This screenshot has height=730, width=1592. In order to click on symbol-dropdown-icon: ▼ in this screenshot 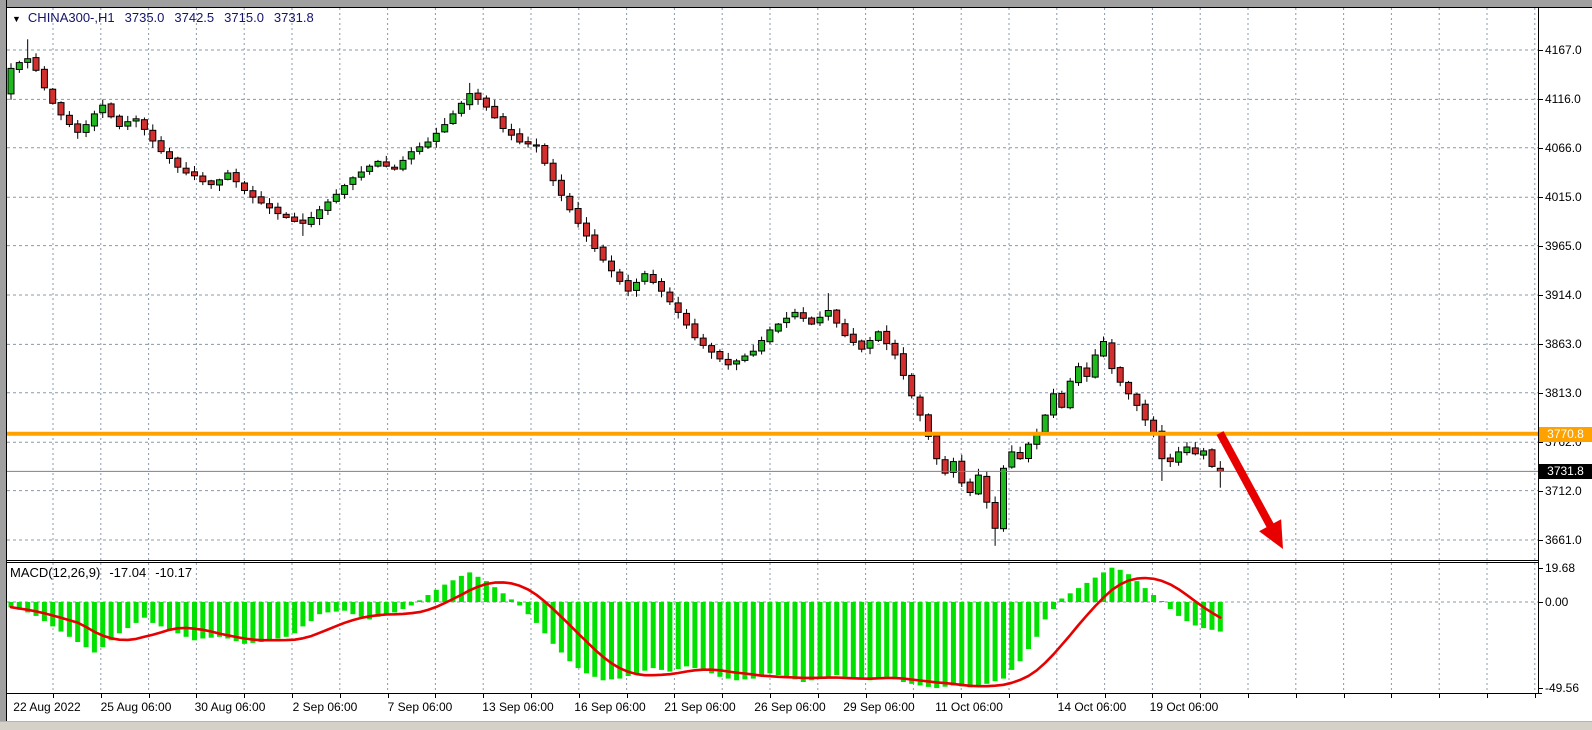, I will do `click(16, 19)`.